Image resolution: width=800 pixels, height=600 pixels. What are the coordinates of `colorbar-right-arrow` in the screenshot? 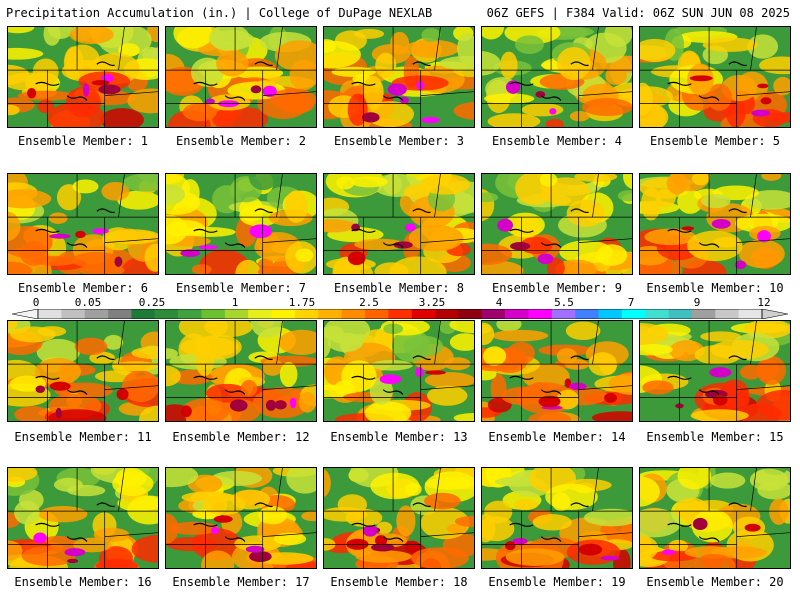 It's located at (774, 314).